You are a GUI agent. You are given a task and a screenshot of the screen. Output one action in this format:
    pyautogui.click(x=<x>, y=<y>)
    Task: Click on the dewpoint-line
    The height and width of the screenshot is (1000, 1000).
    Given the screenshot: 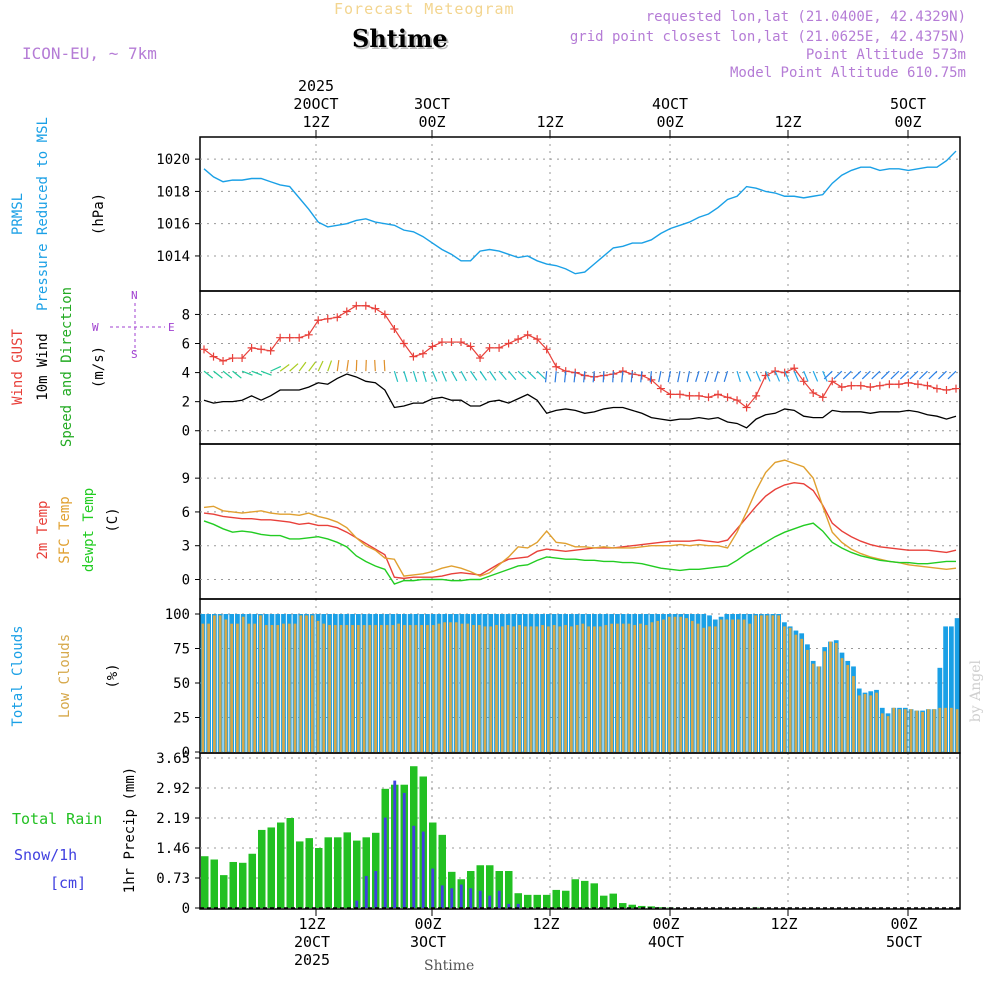 What is the action you would take?
    pyautogui.click(x=579, y=552)
    